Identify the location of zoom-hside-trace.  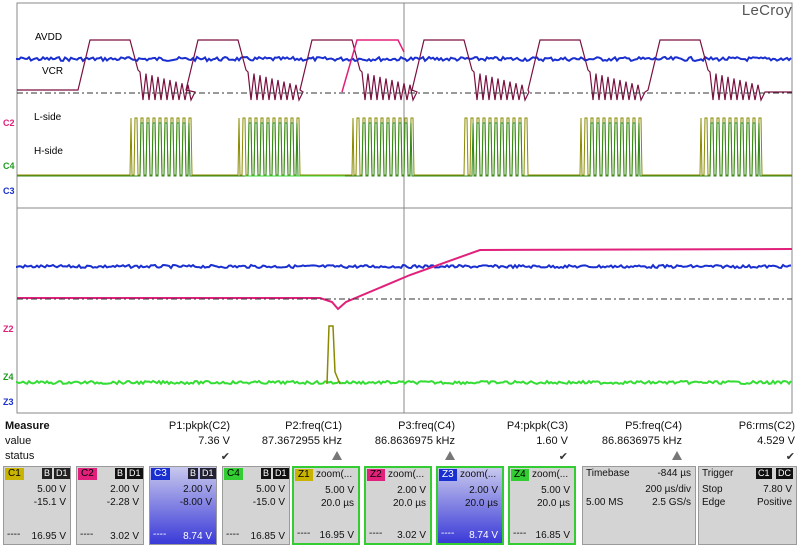
(404, 382).